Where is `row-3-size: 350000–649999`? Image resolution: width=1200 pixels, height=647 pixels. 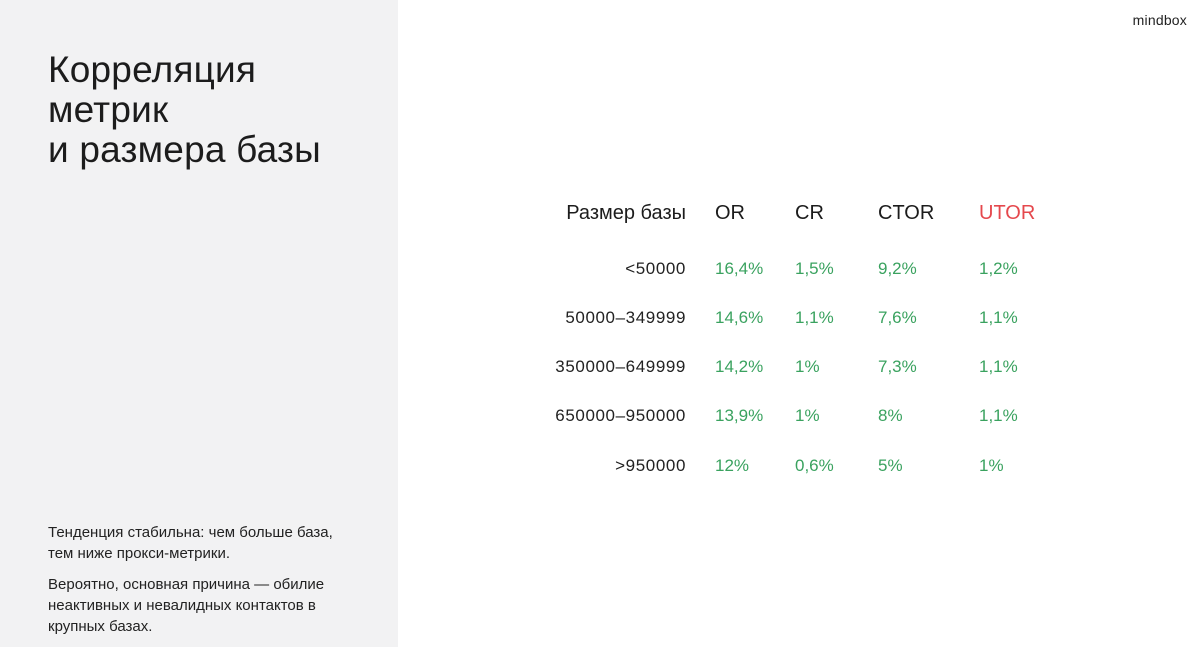
row-3-size: 350000–649999 is located at coordinates (620, 366).